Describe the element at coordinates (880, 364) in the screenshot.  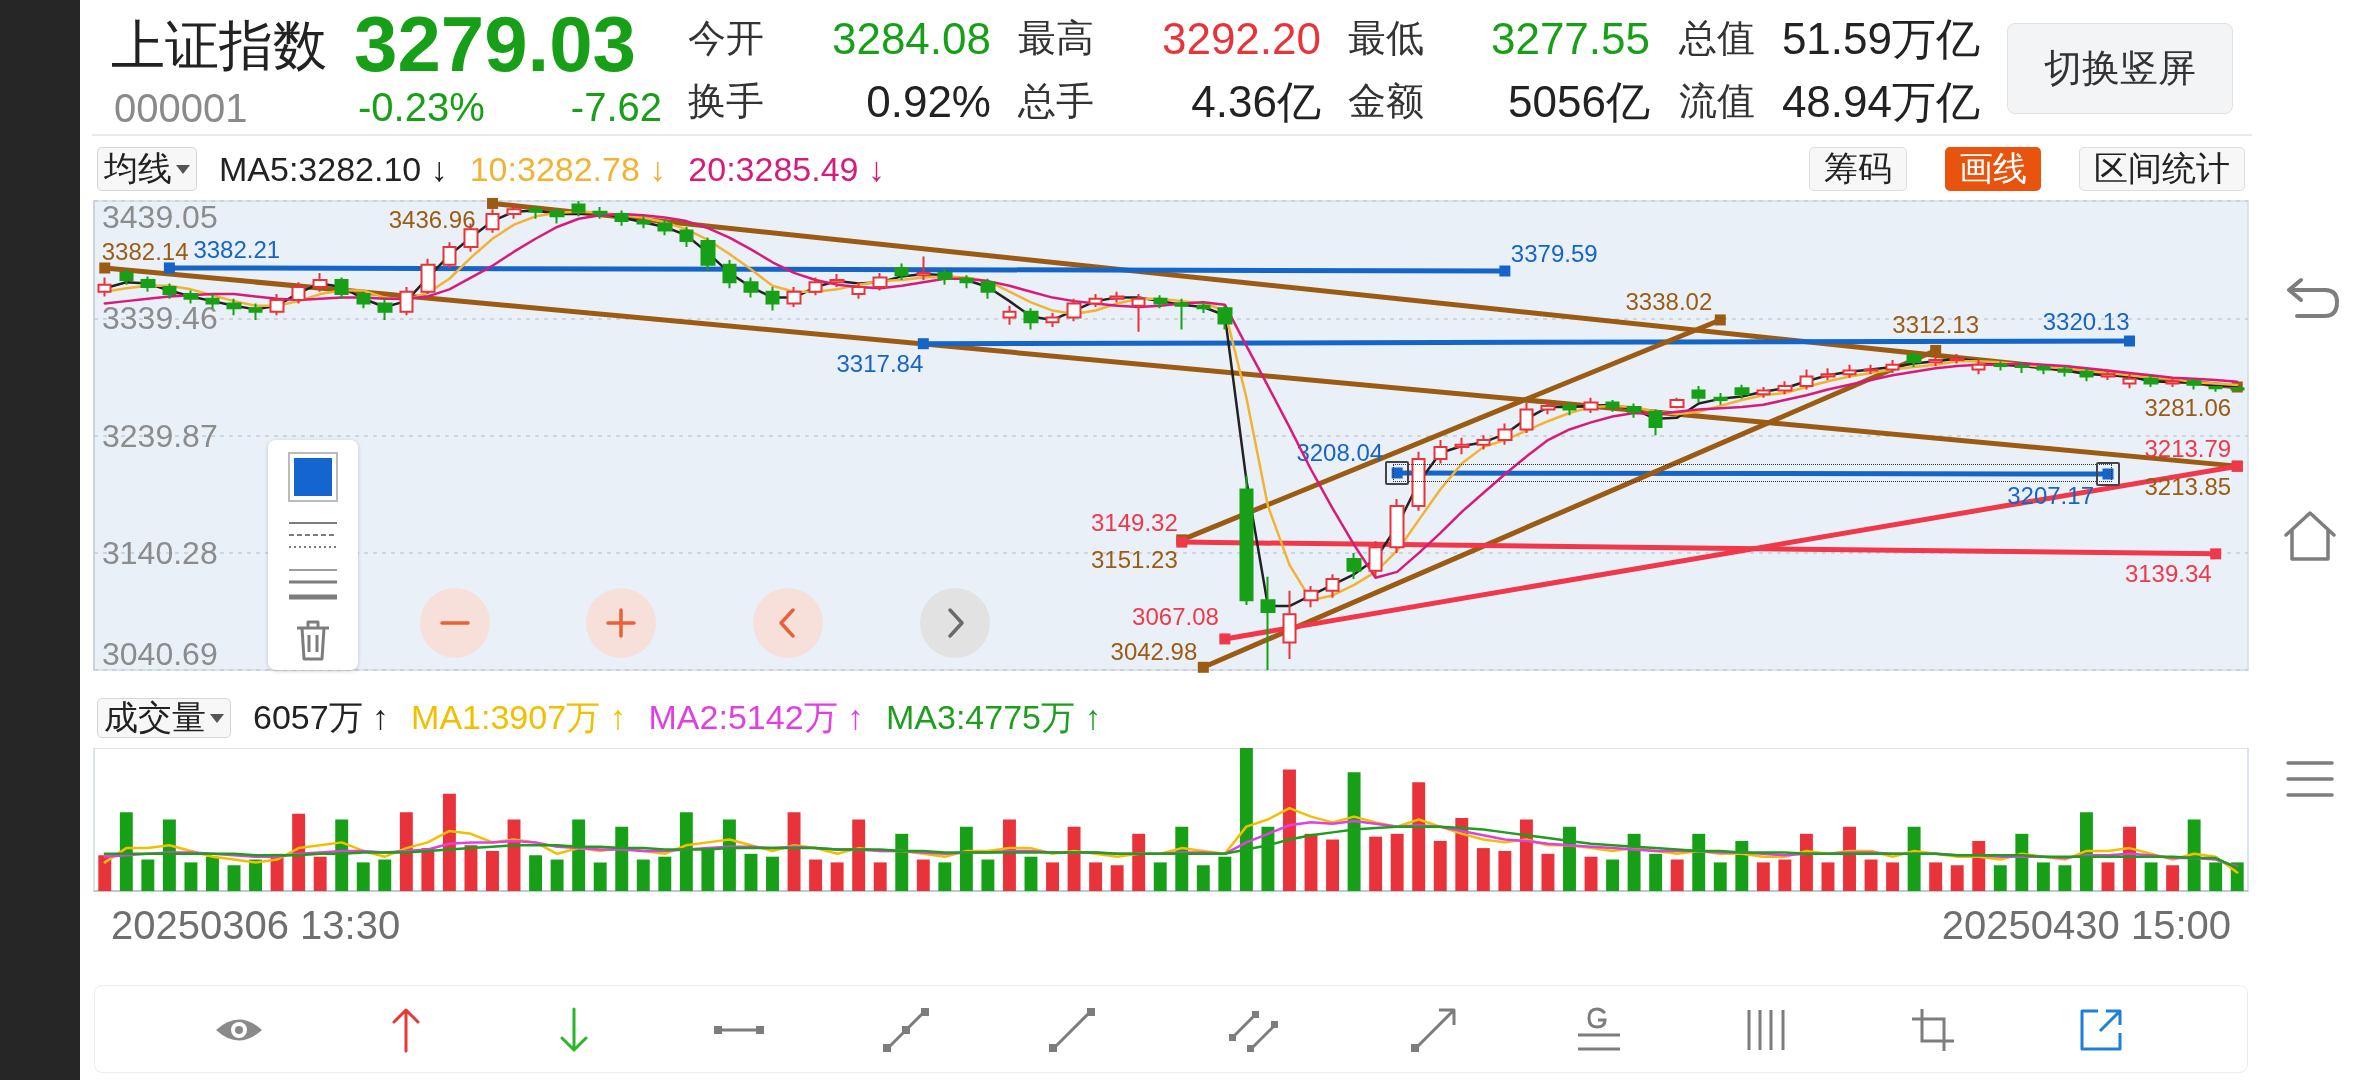
I see `data-label: 3317.84` at that location.